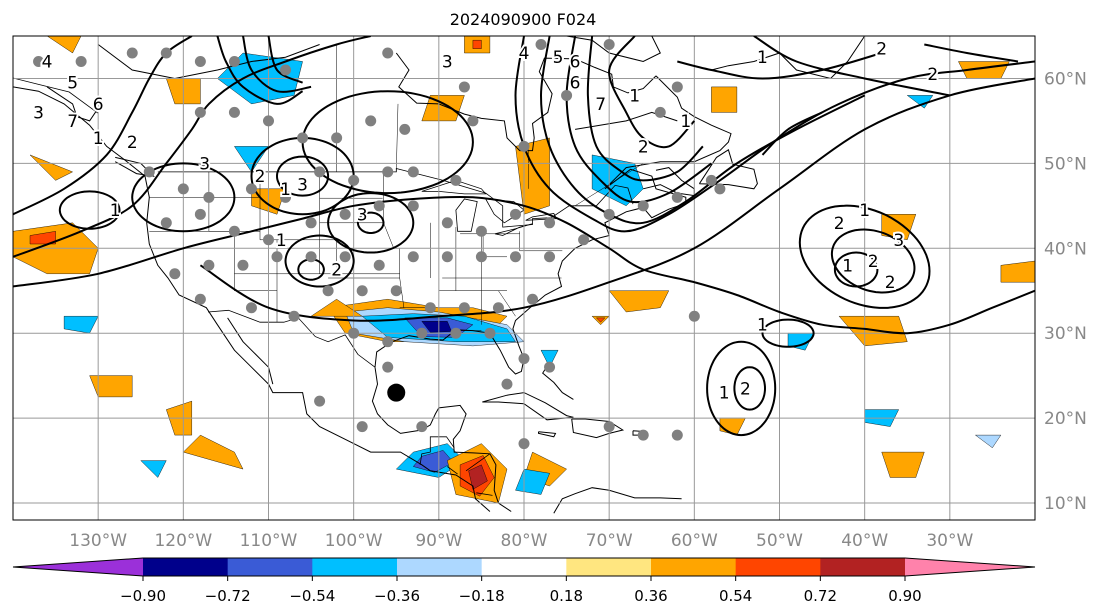  I want to click on longitude-label: 120°W, so click(183, 541).